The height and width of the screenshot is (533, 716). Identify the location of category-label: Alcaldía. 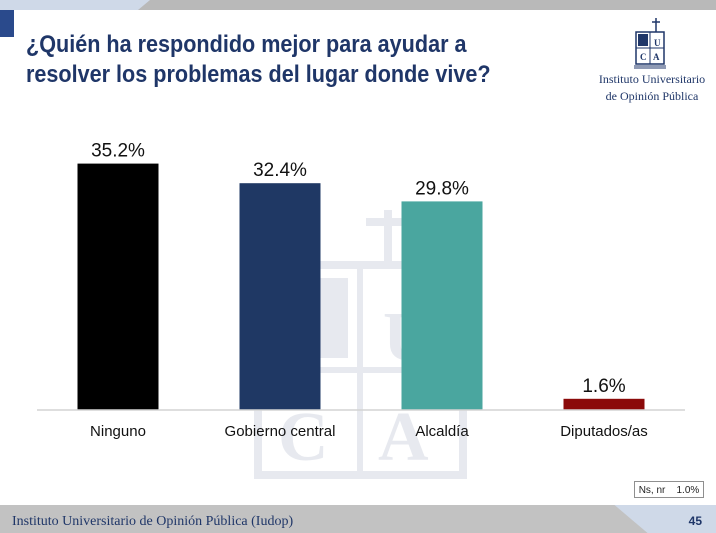
(442, 431).